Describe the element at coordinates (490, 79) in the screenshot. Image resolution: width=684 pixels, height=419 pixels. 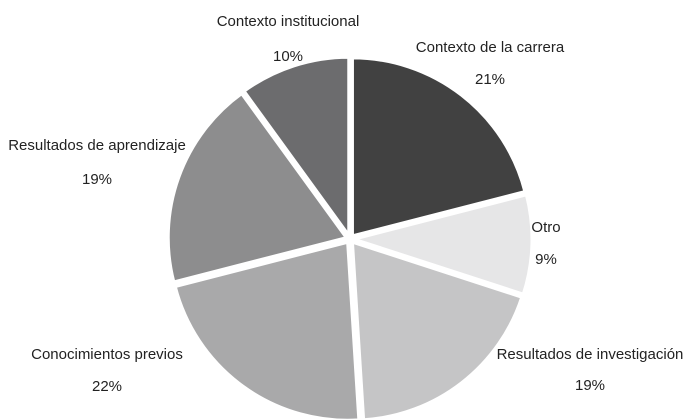
I see `slice-value-label: 21%` at that location.